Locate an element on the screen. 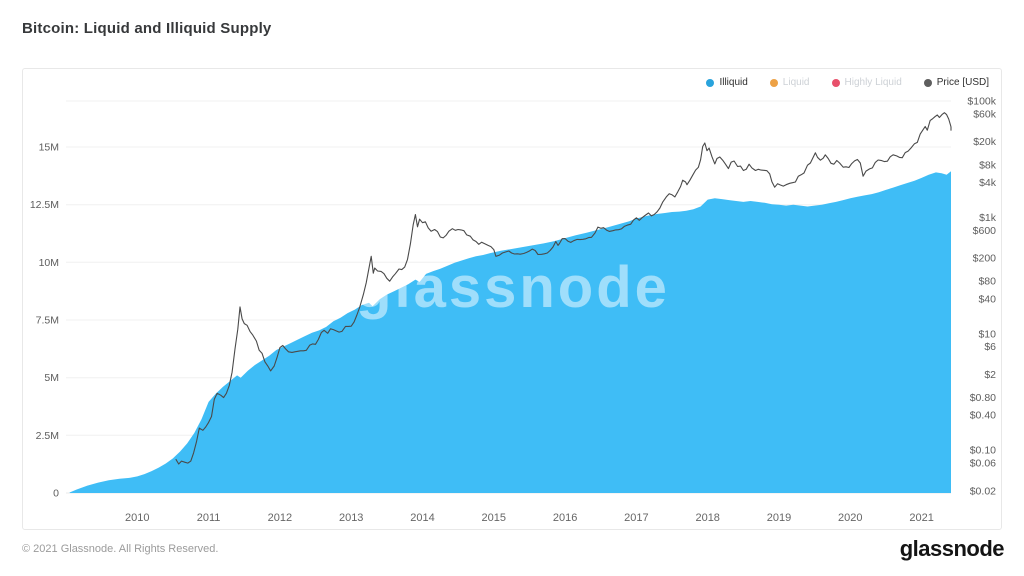  right-axis-tick: $100k is located at coordinates (981, 102).